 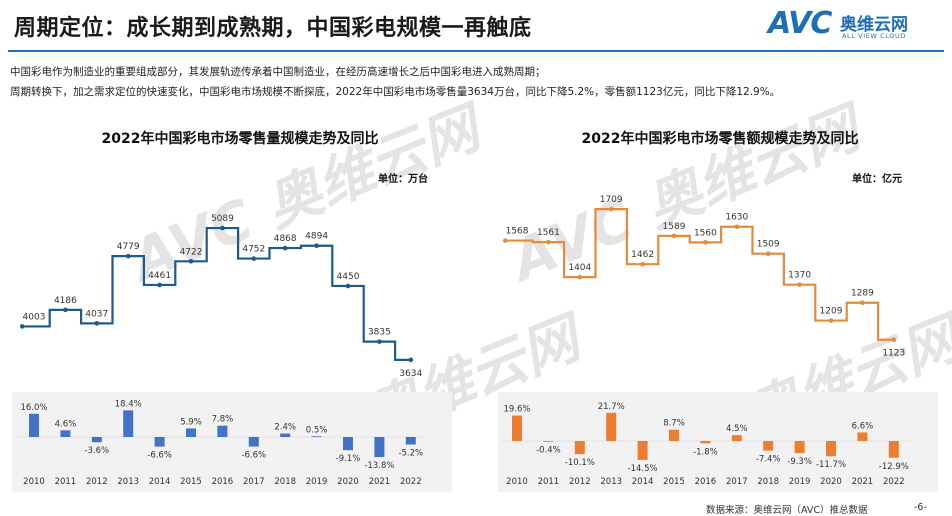 What do you see at coordinates (348, 482) in the screenshot?
I see `x-tick-label: 2020` at bounding box center [348, 482].